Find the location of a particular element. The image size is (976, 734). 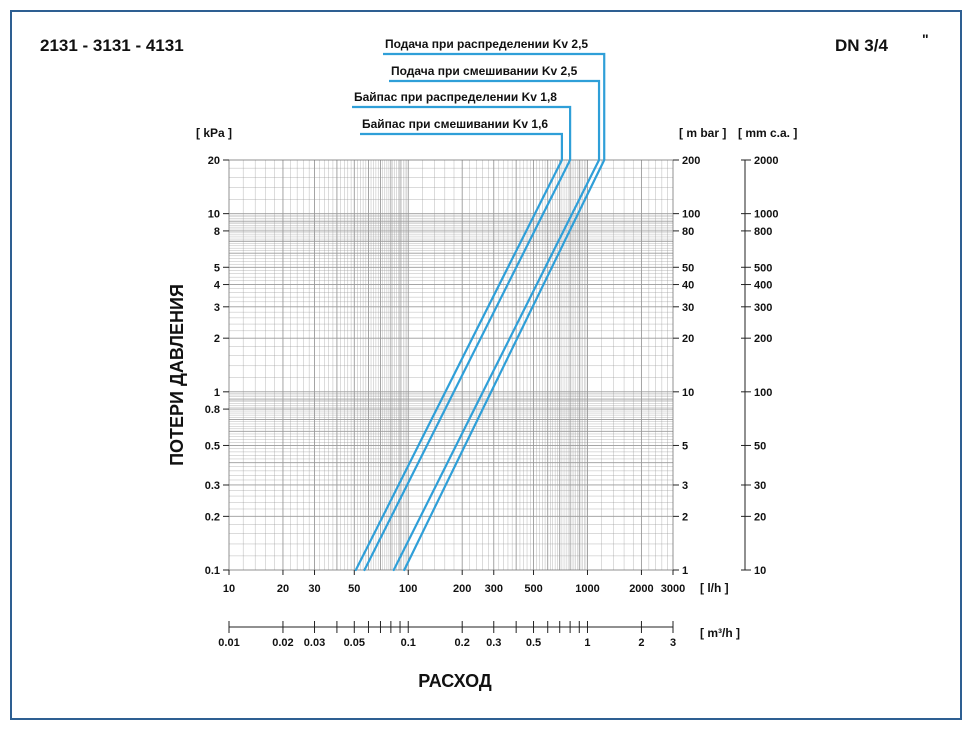

x-tick-label-lh: 30 is located at coordinates (314, 589).